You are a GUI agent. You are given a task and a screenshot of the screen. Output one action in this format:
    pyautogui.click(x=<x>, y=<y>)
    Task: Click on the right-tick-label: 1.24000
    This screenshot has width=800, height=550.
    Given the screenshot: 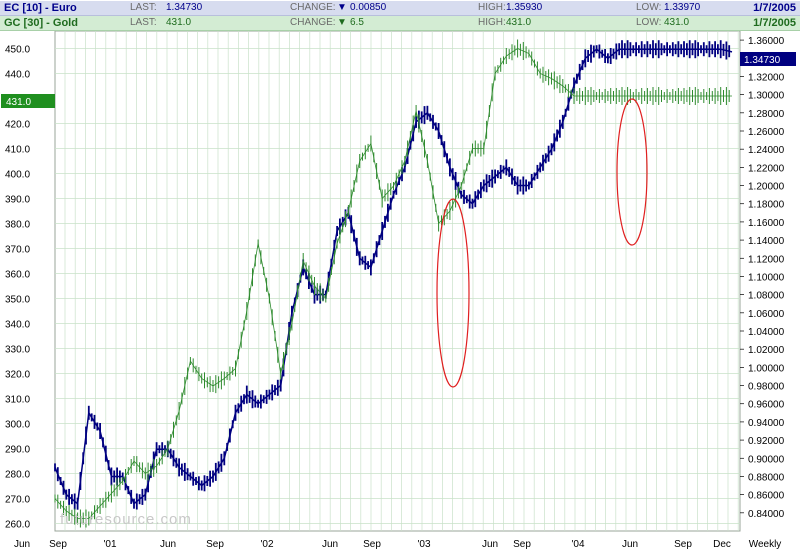 What is the action you would take?
    pyautogui.click(x=766, y=150)
    